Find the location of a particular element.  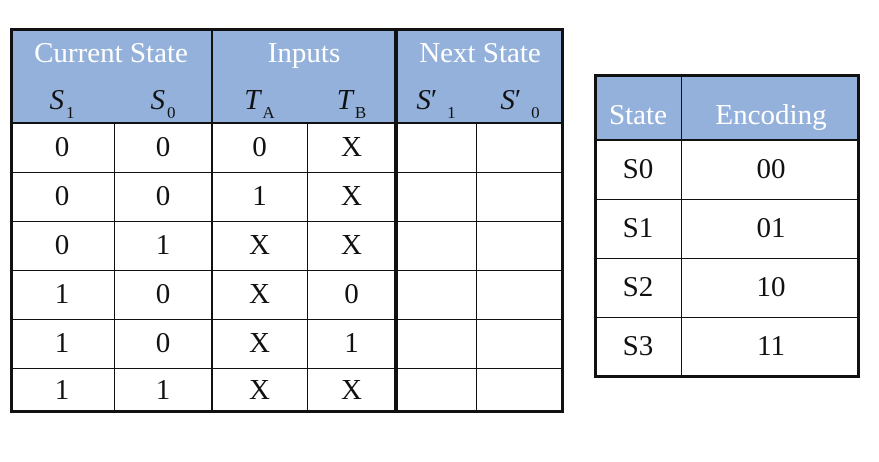

encoding-state-cell: S3 is located at coordinates (638, 346).